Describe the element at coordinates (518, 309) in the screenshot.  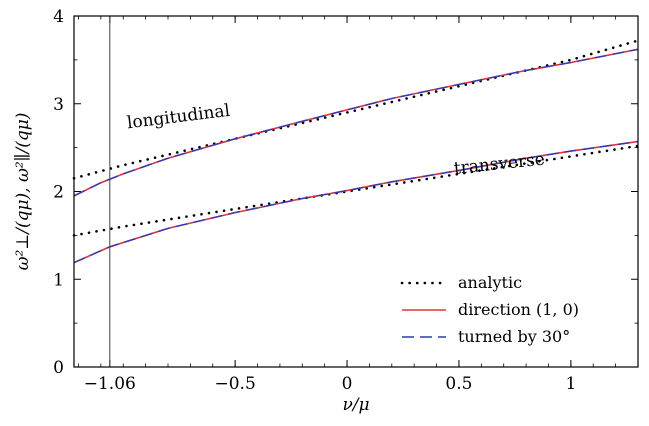
I see `legend-label-1: direction (1, 0)` at that location.